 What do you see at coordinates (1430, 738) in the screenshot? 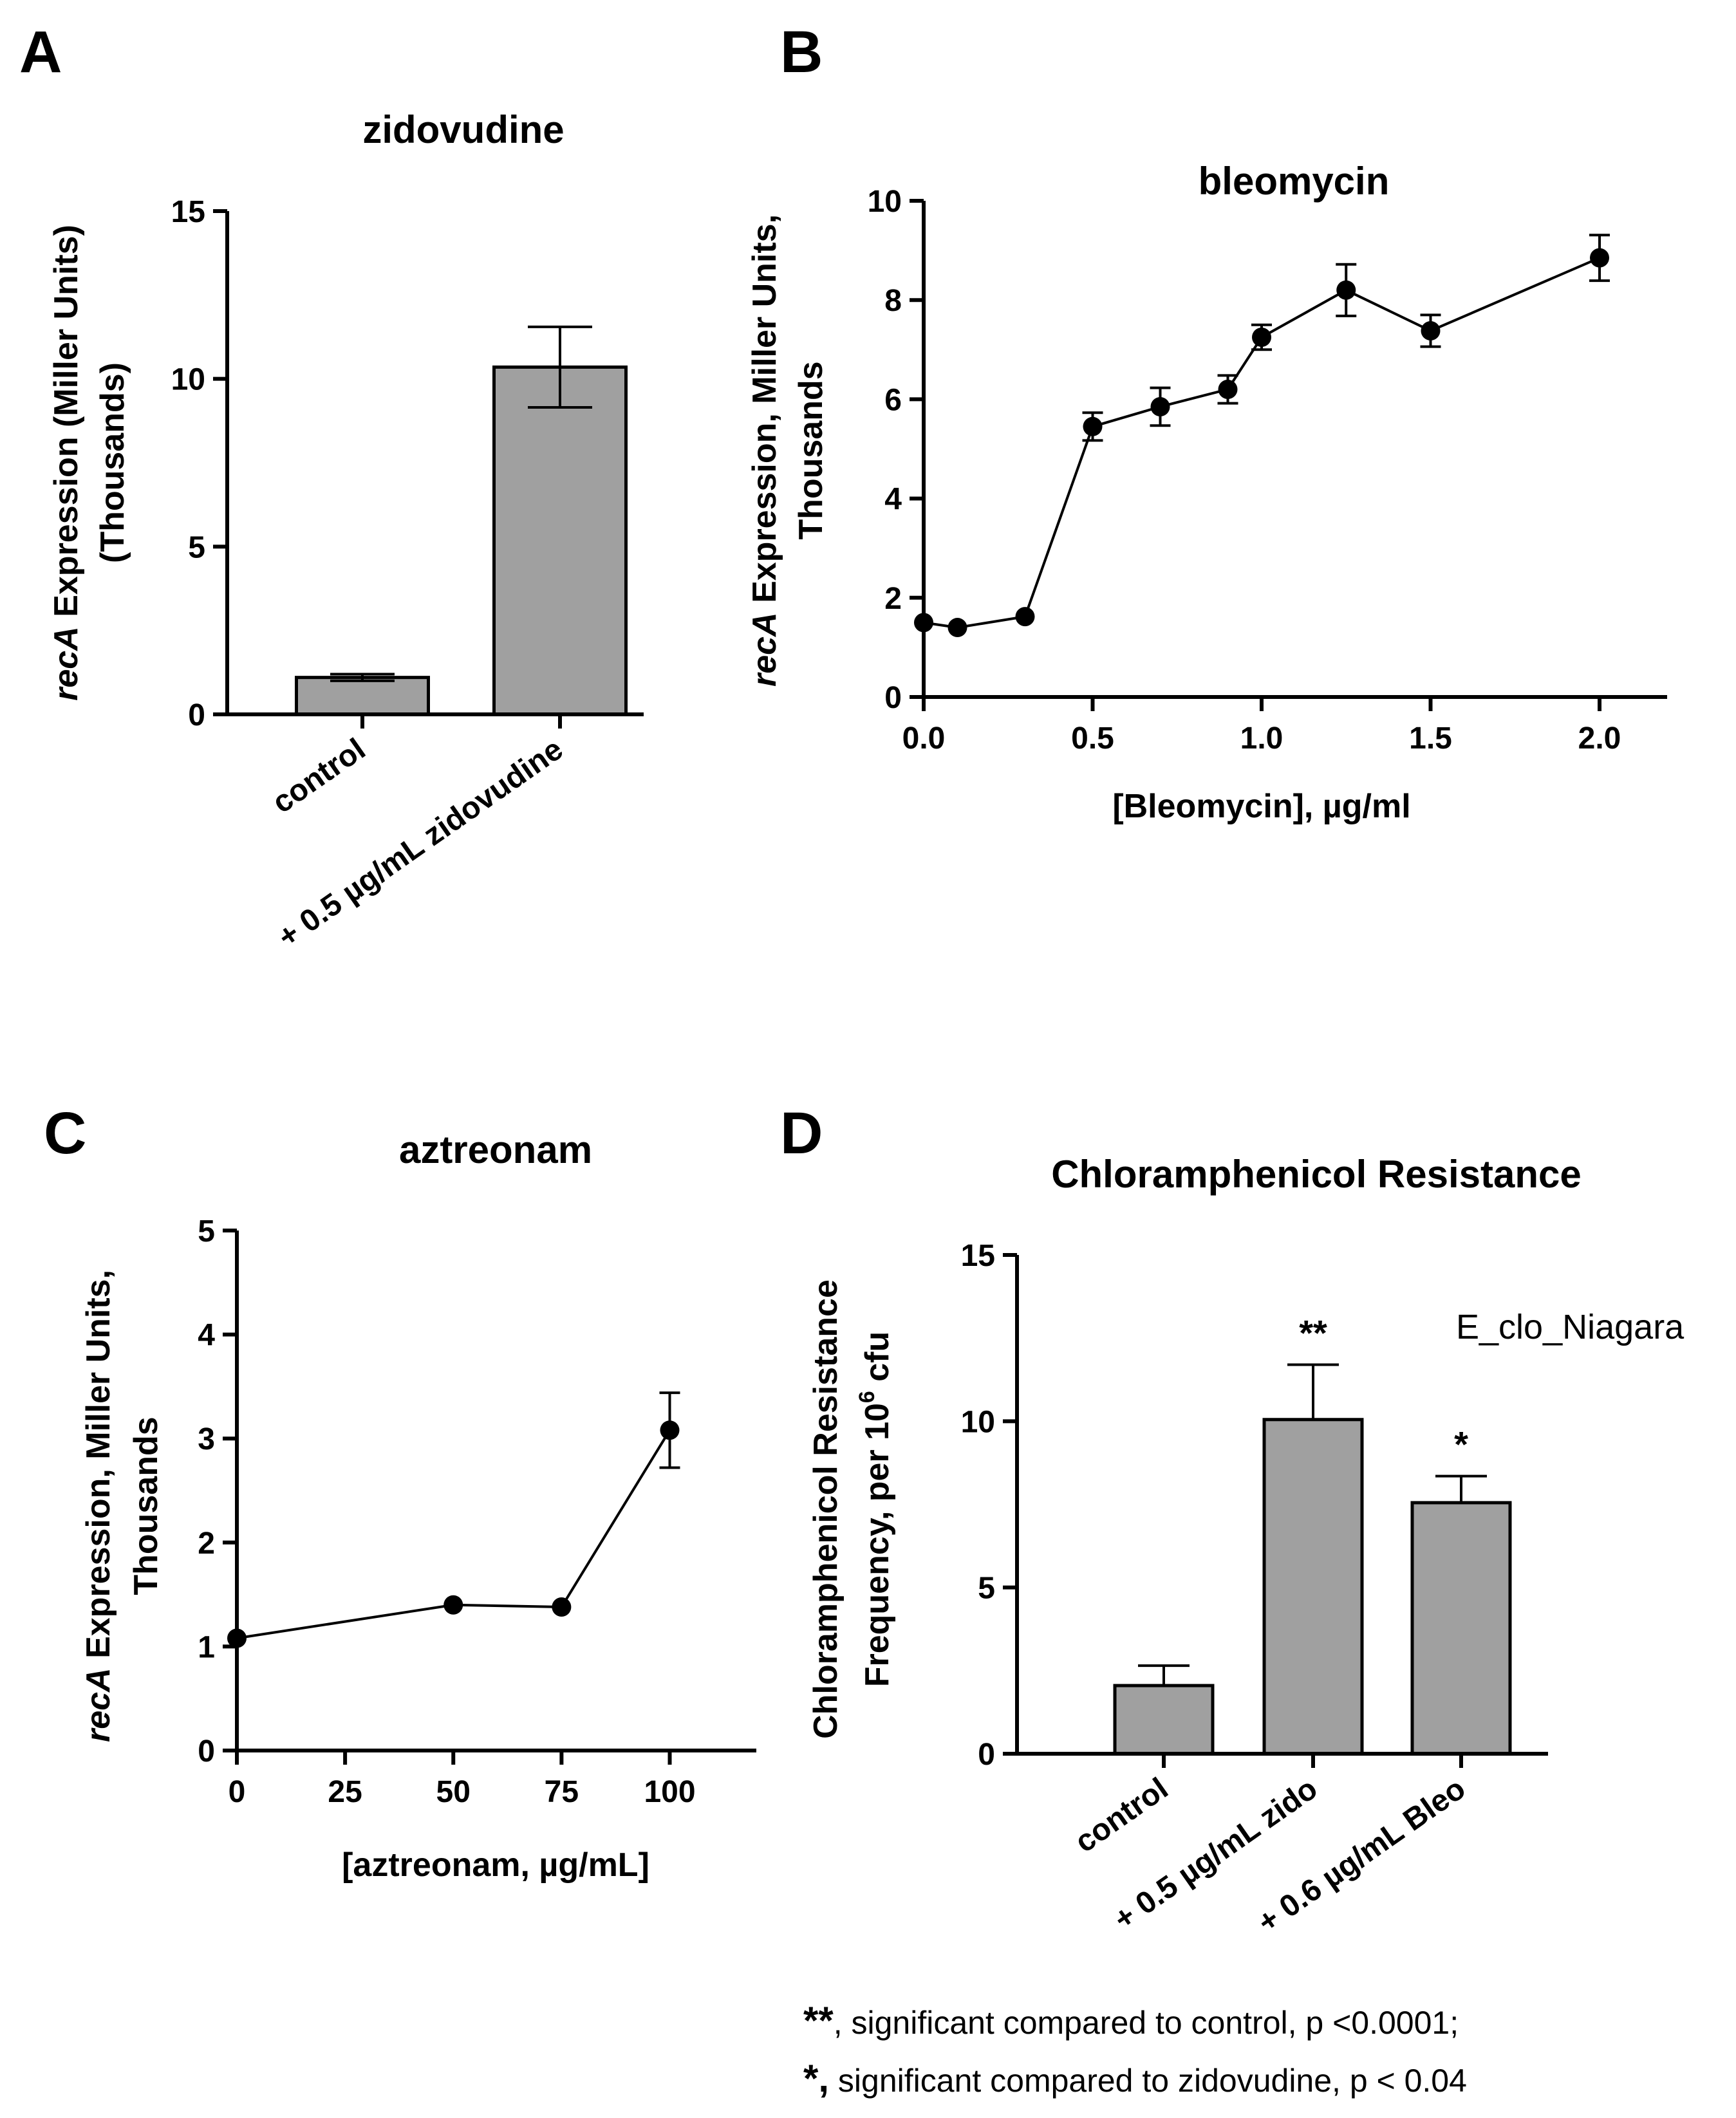
I see `panel-b-x-tick-label: 1.5` at bounding box center [1430, 738].